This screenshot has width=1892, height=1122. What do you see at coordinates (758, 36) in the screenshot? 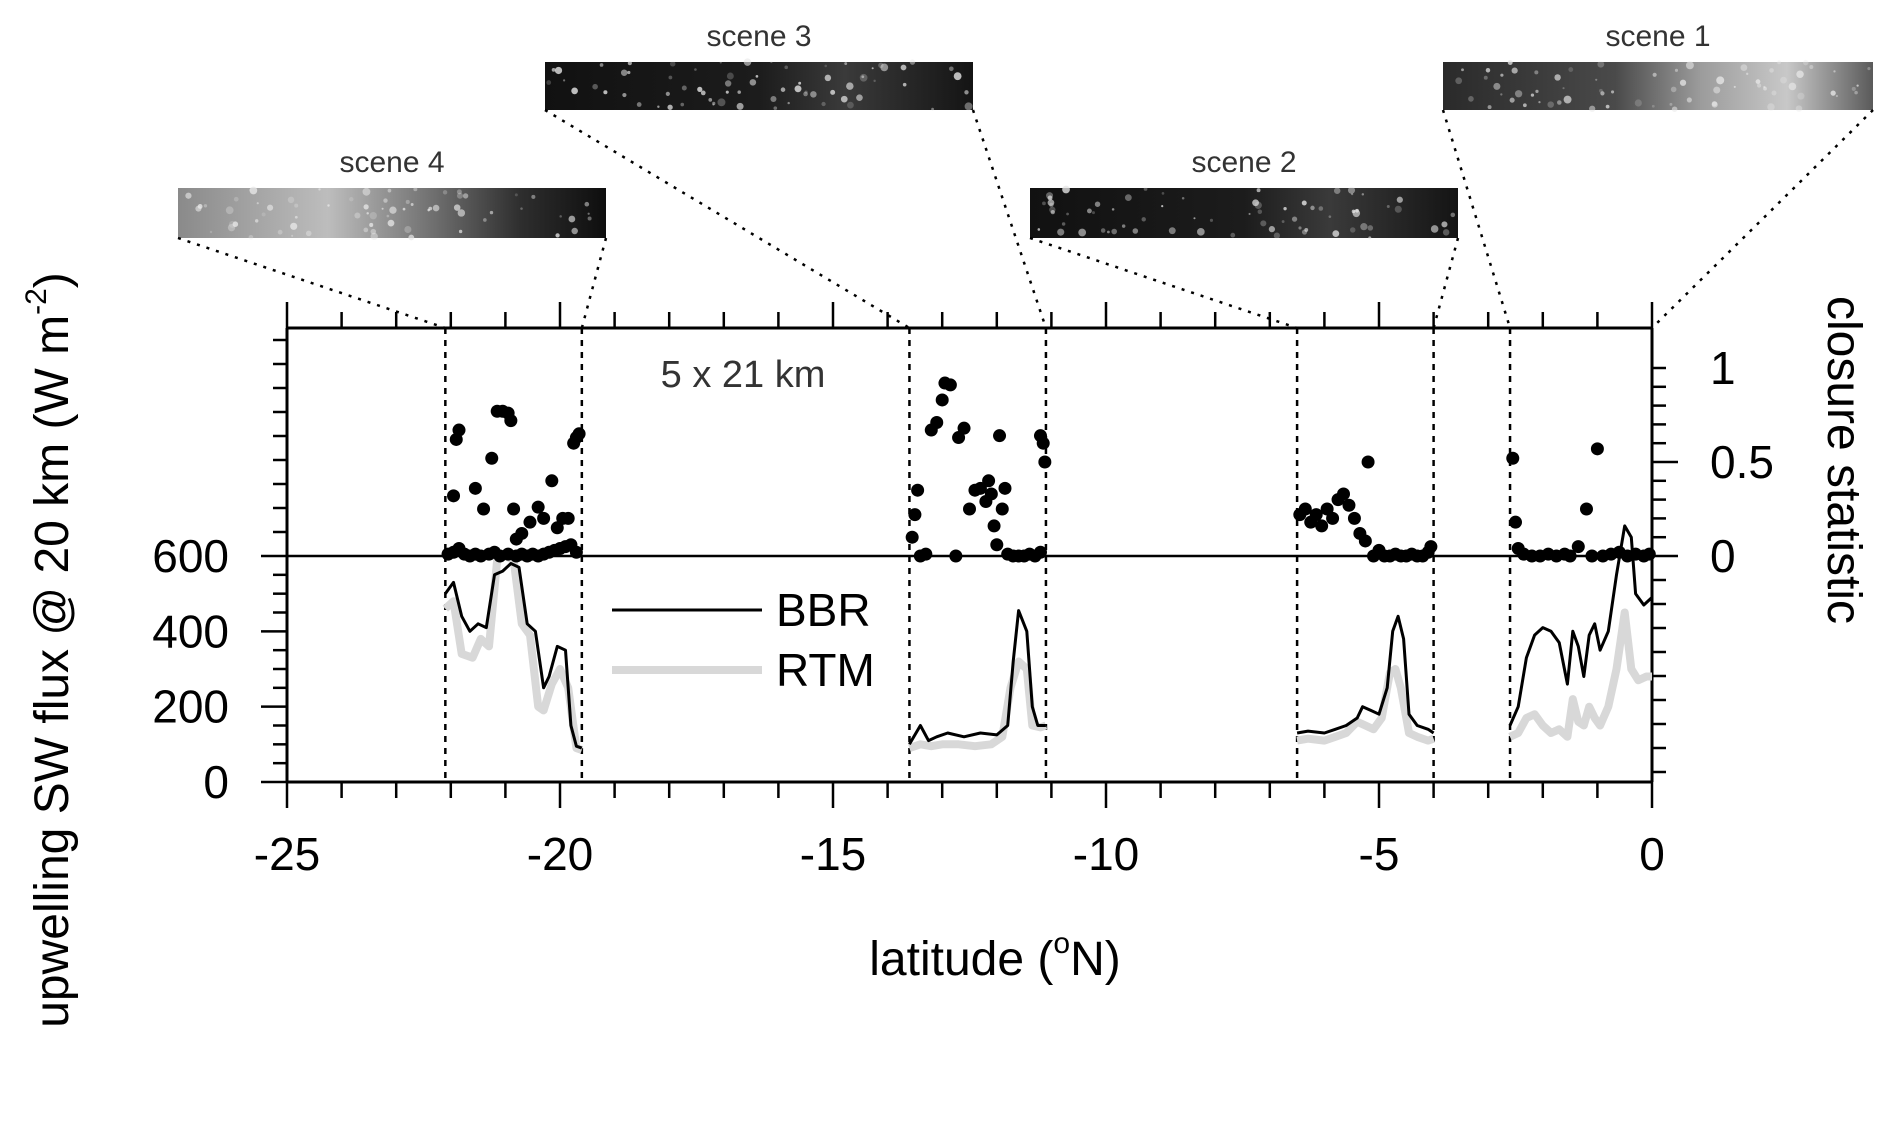
I see `scene-label: scene 3` at bounding box center [758, 36].